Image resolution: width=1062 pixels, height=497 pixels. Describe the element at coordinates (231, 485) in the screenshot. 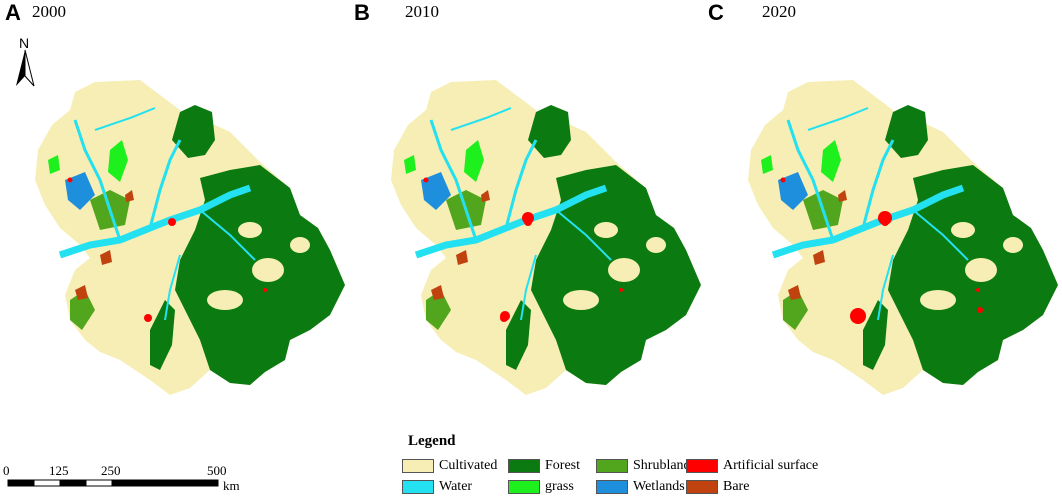

I see `scale-unit: km` at that location.